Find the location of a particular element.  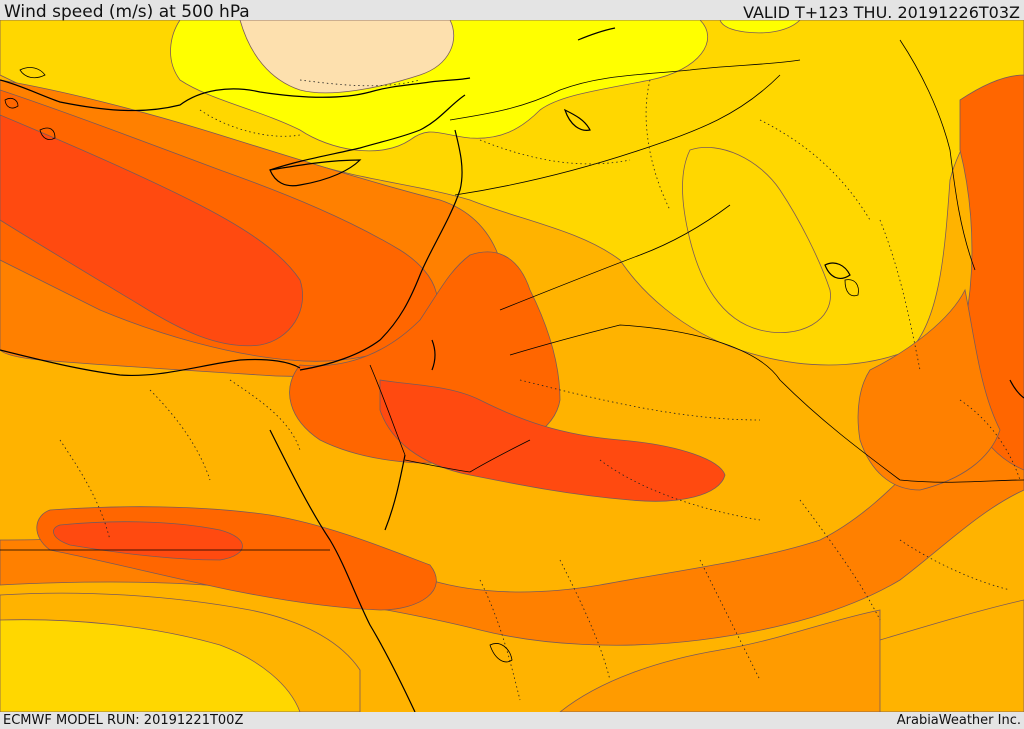

egypt-north-coast is located at coordinates (150, 363).